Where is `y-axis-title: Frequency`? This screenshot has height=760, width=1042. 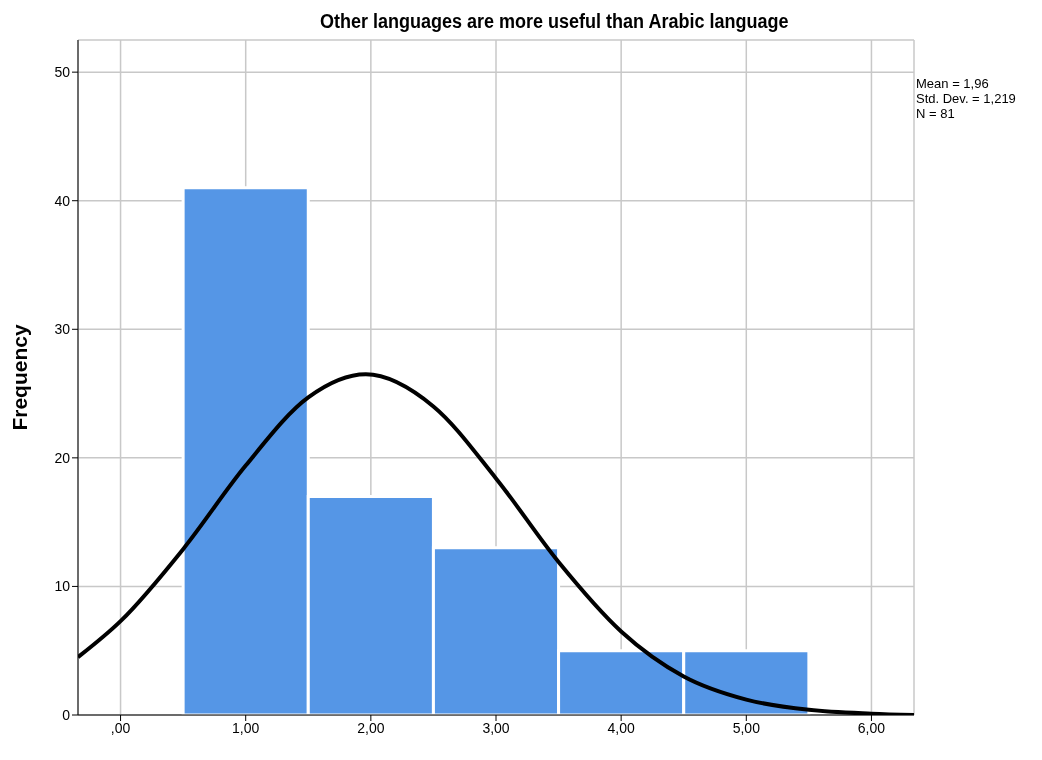
y-axis-title: Frequency is located at coordinates (20, 377).